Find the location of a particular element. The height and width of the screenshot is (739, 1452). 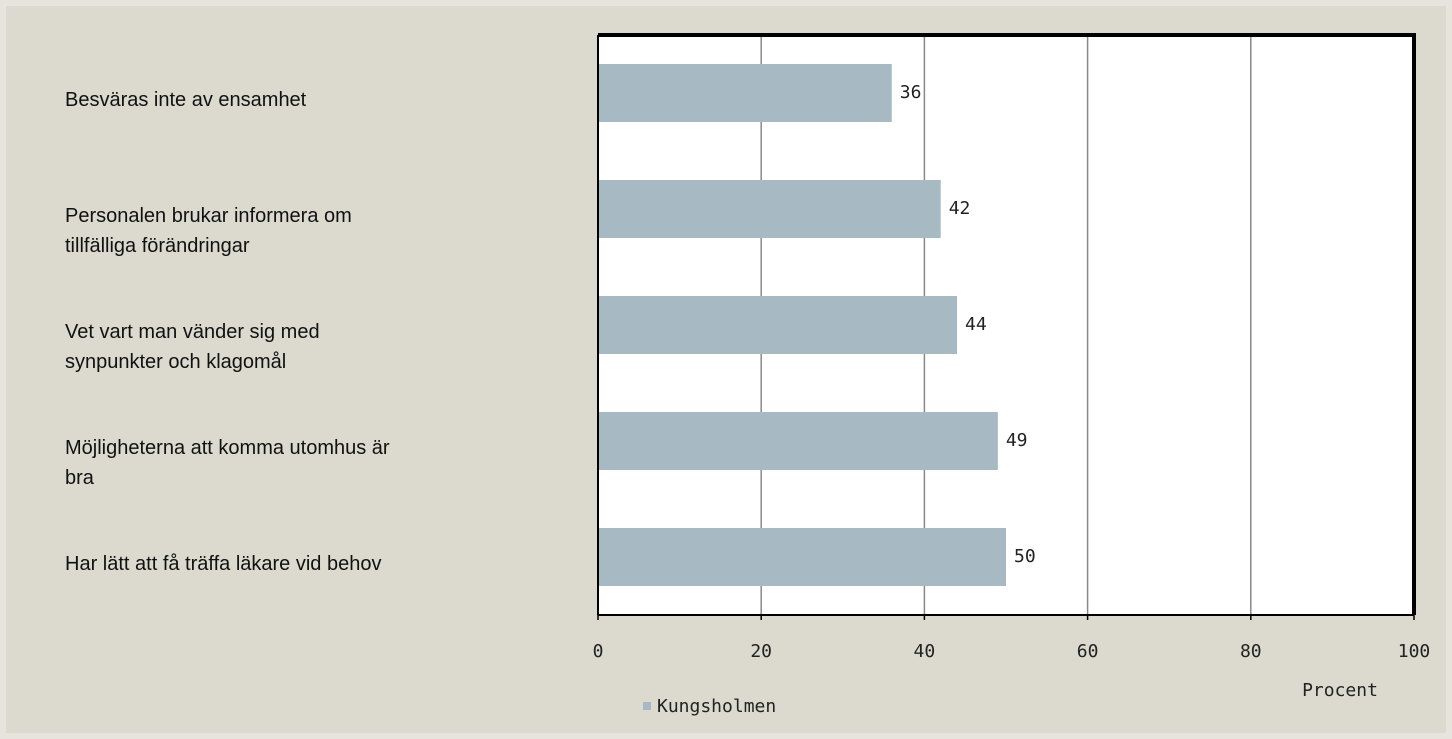

category-label: Har lätt att få träffa läkare vid behov is located at coordinates (223, 564).